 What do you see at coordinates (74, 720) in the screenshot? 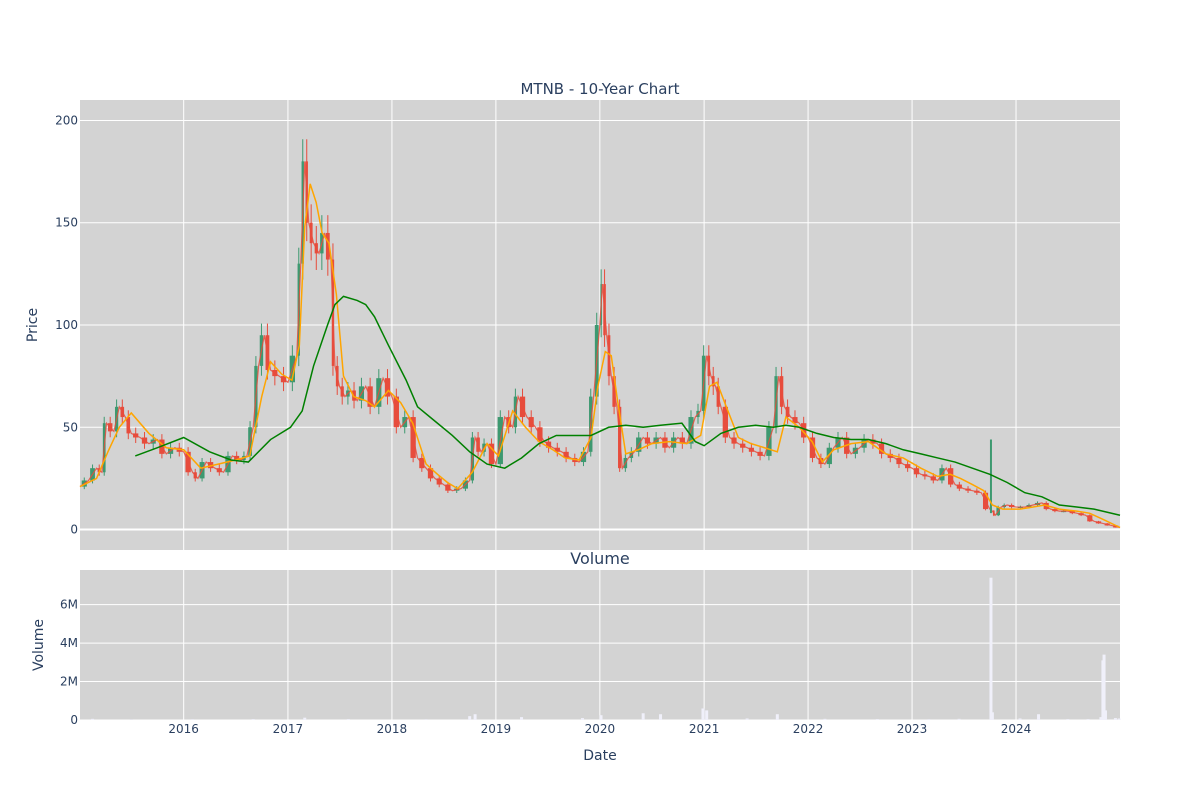
I see `volume-y-tick-label: 0` at bounding box center [74, 720].